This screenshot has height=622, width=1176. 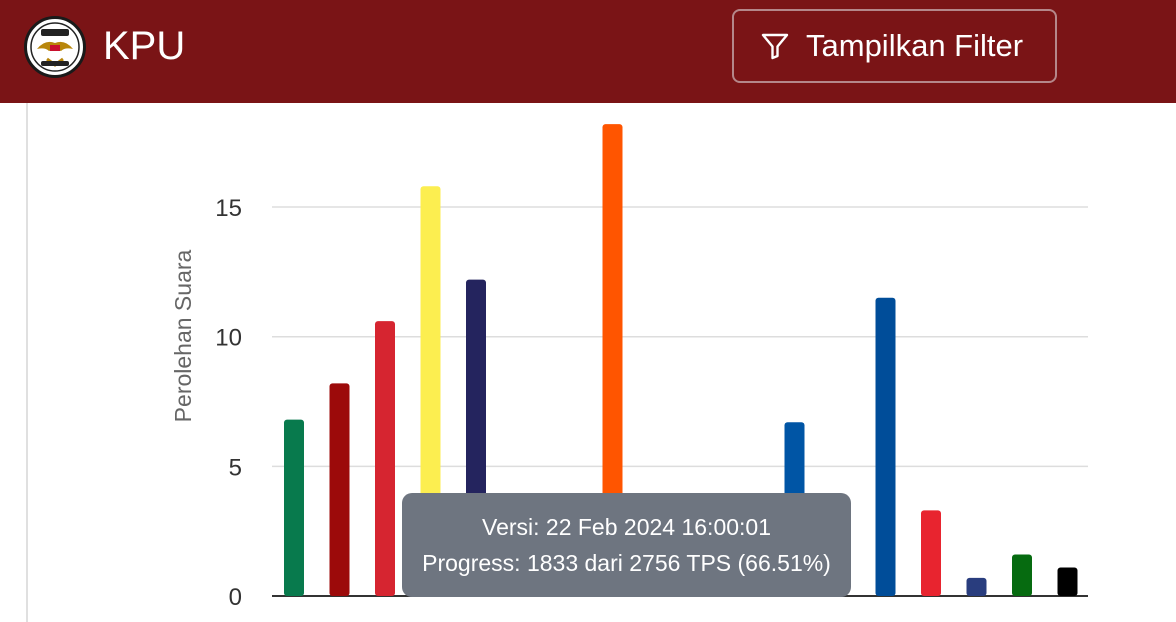 I want to click on kpu-logo, so click(x=55, y=47).